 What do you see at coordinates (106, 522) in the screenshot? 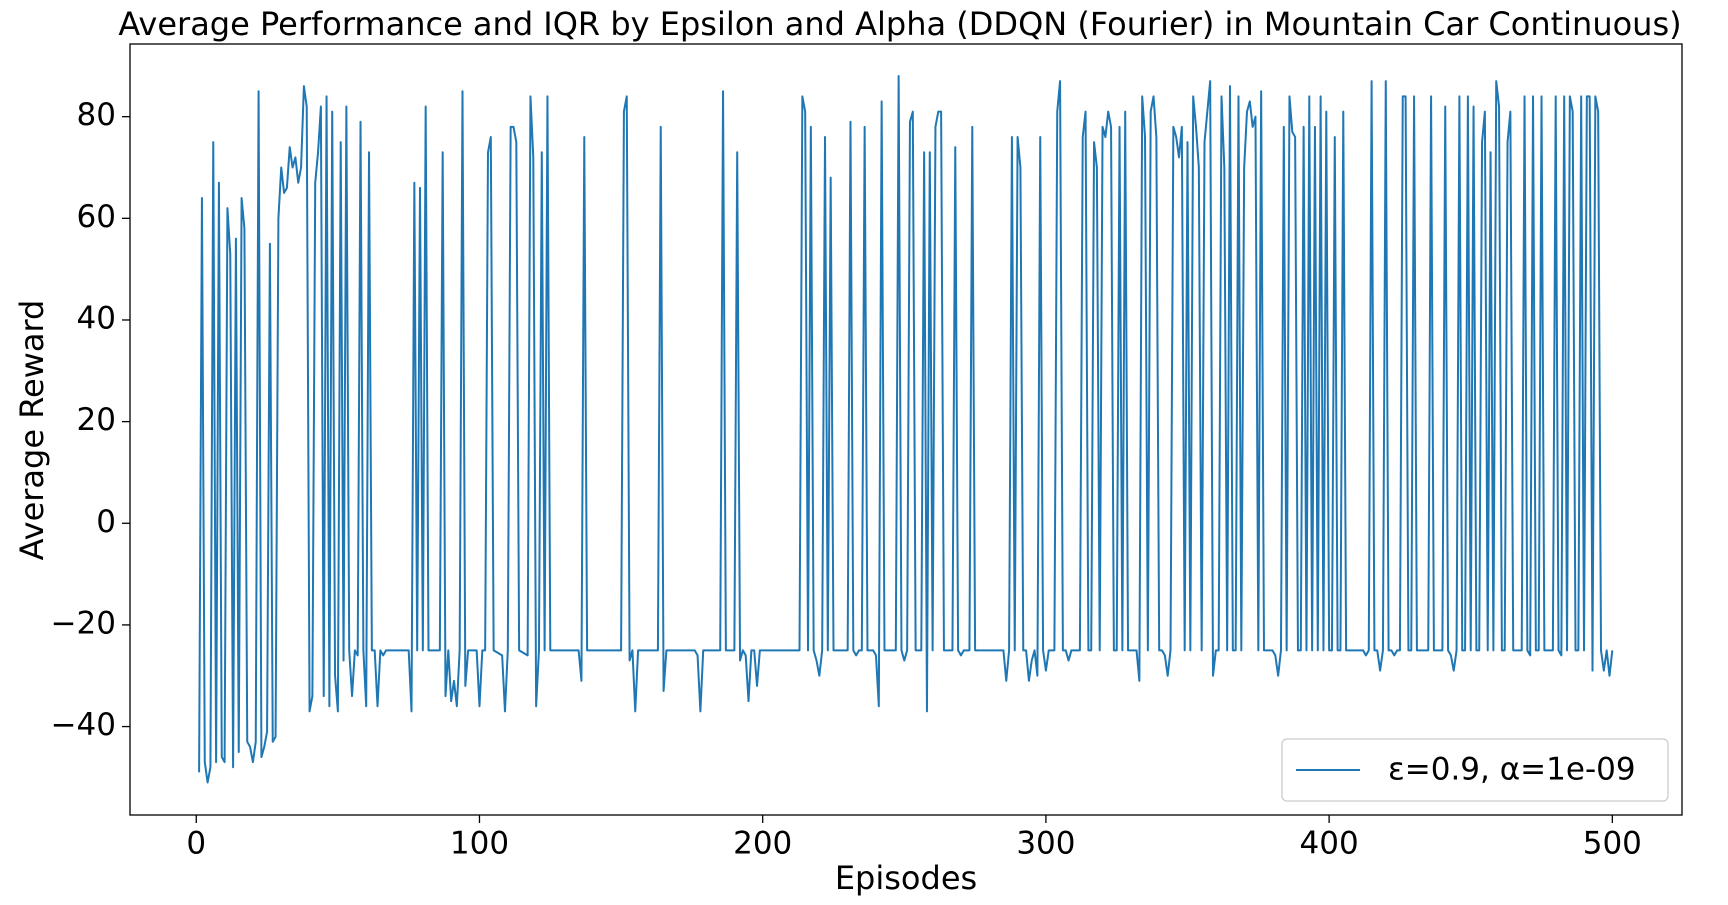
I see `y-tick-label: 0` at bounding box center [106, 522].